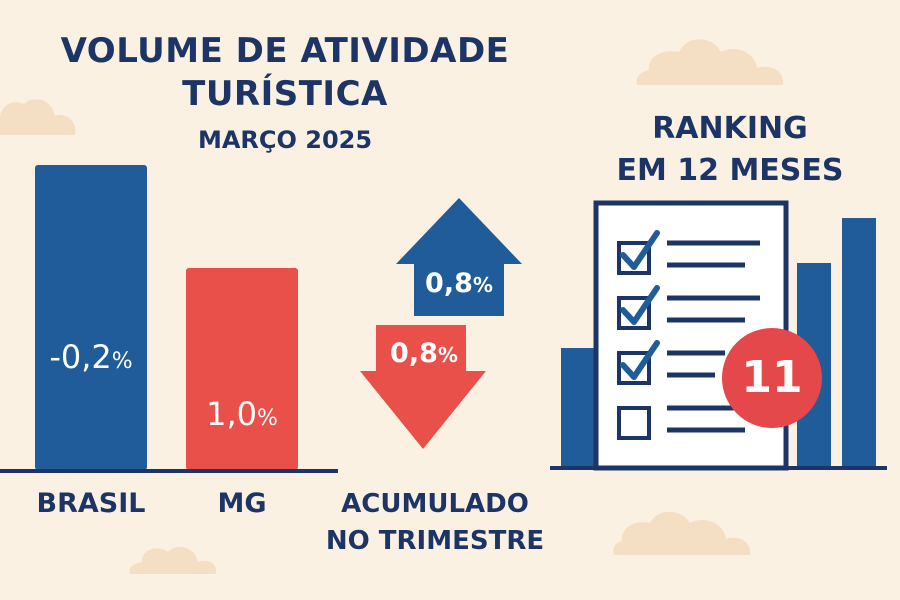  What do you see at coordinates (447, 355) in the screenshot?
I see `arrow-down-unit: %` at bounding box center [447, 355].